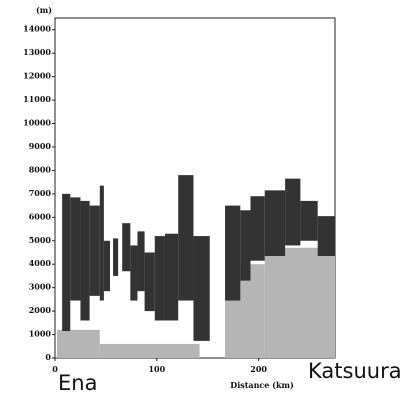 This screenshot has width=414, height=401. Describe the element at coordinates (77, 383) in the screenshot. I see `annotation-ena: Ena` at that location.